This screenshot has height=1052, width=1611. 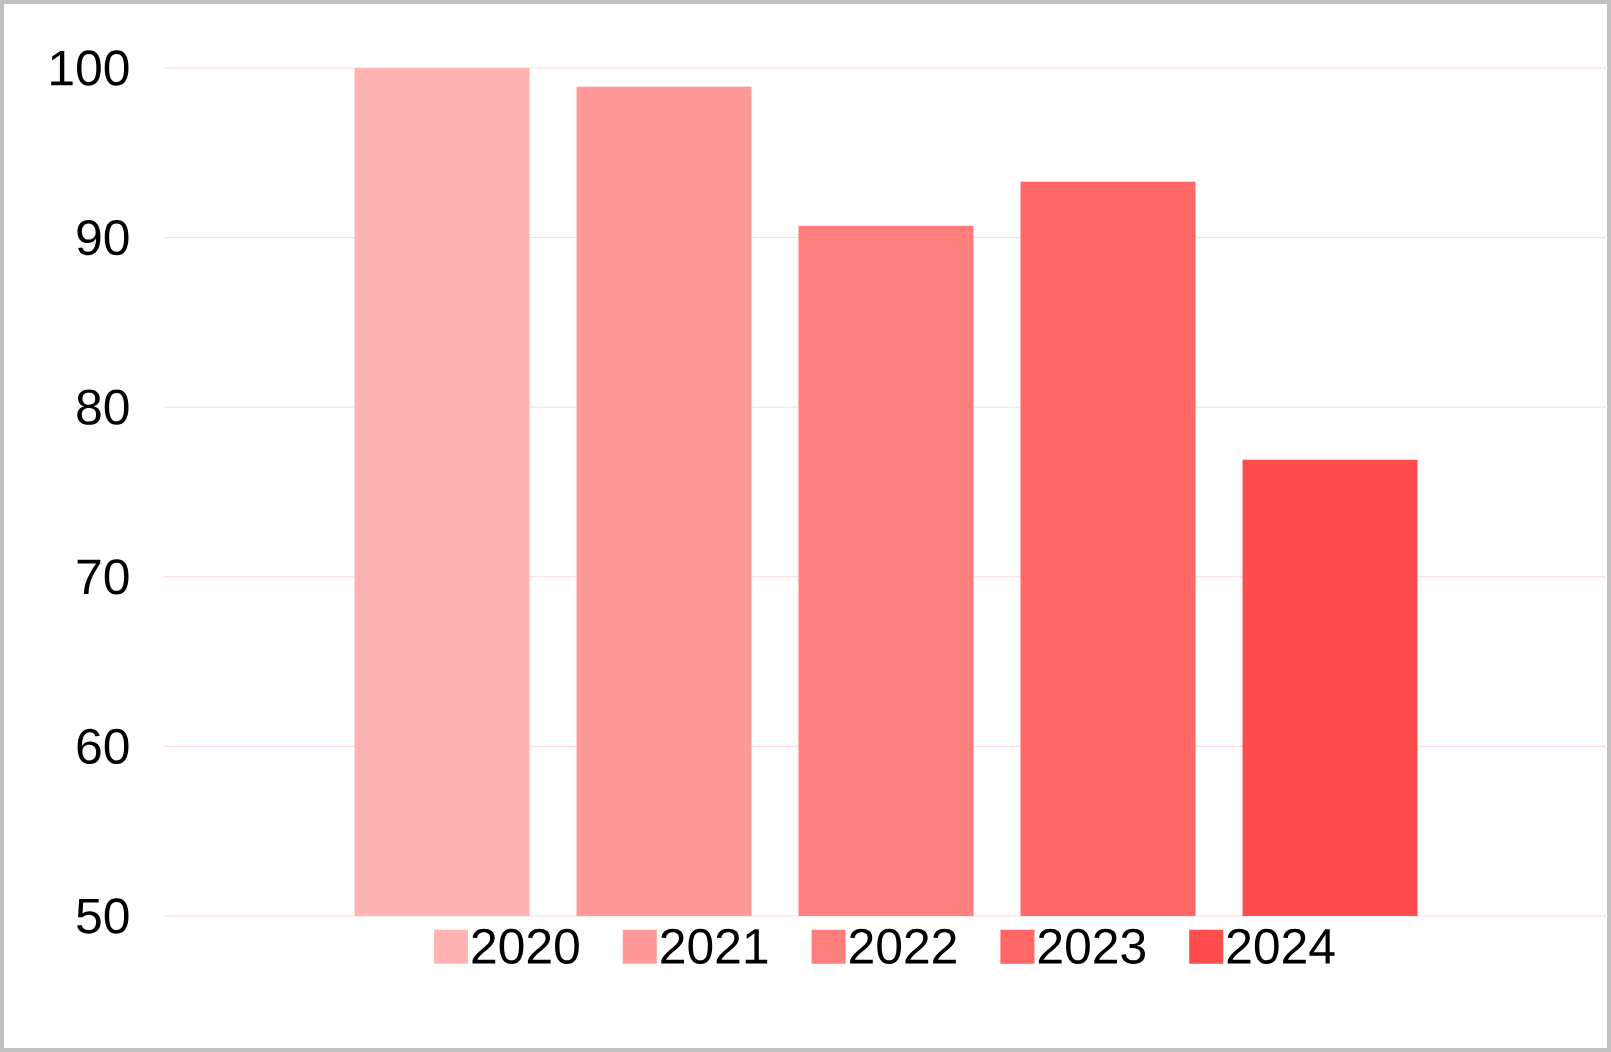 I want to click on y-tick-label: 80, so click(x=103, y=407).